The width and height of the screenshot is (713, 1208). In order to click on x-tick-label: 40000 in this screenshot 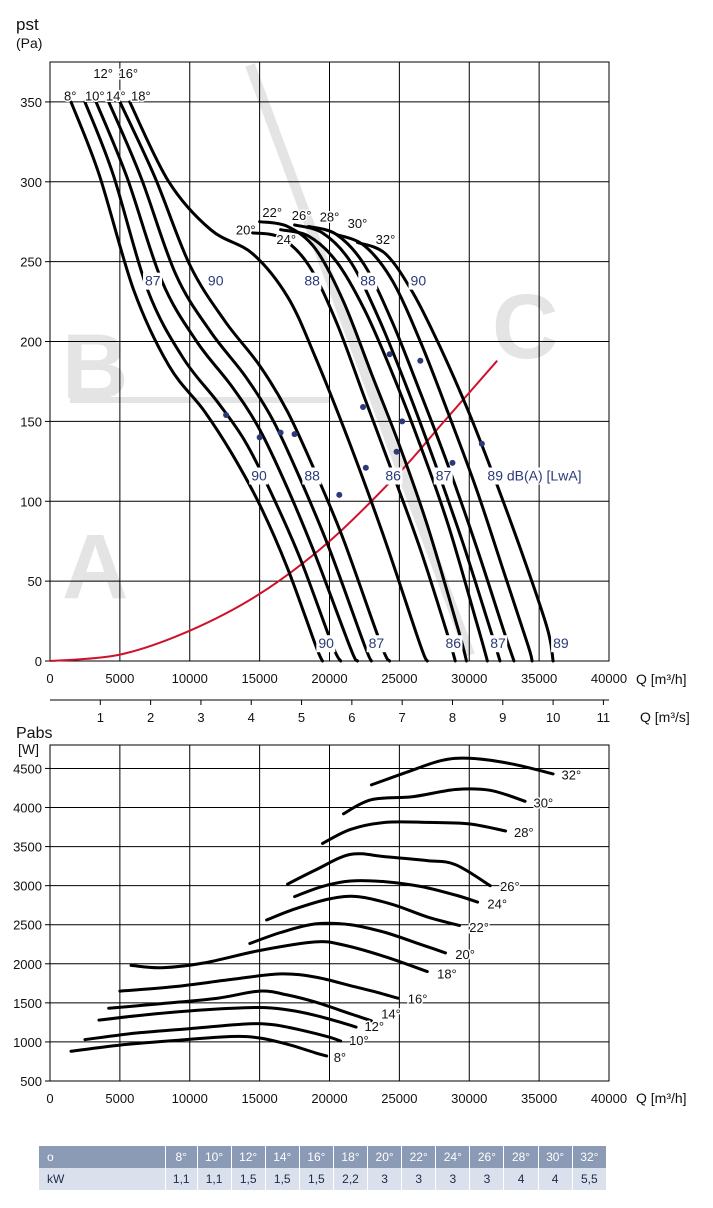, I will do `click(609, 678)`.